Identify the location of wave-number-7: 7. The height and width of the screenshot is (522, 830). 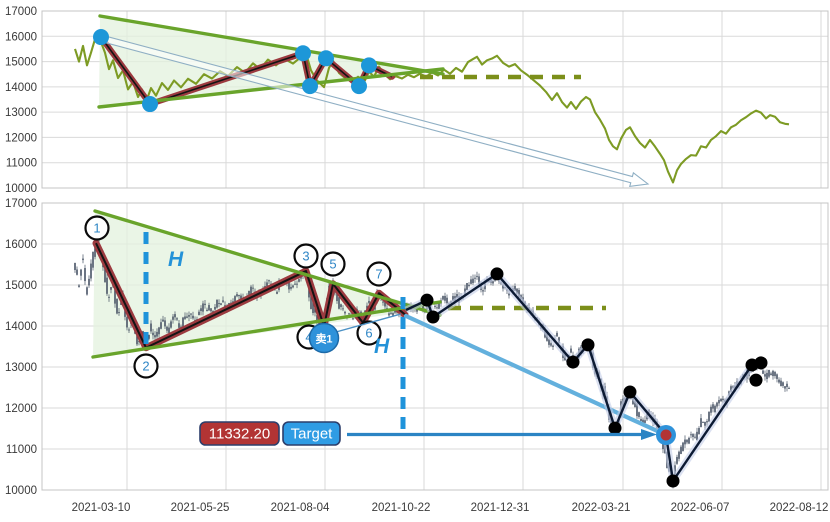
(379, 274).